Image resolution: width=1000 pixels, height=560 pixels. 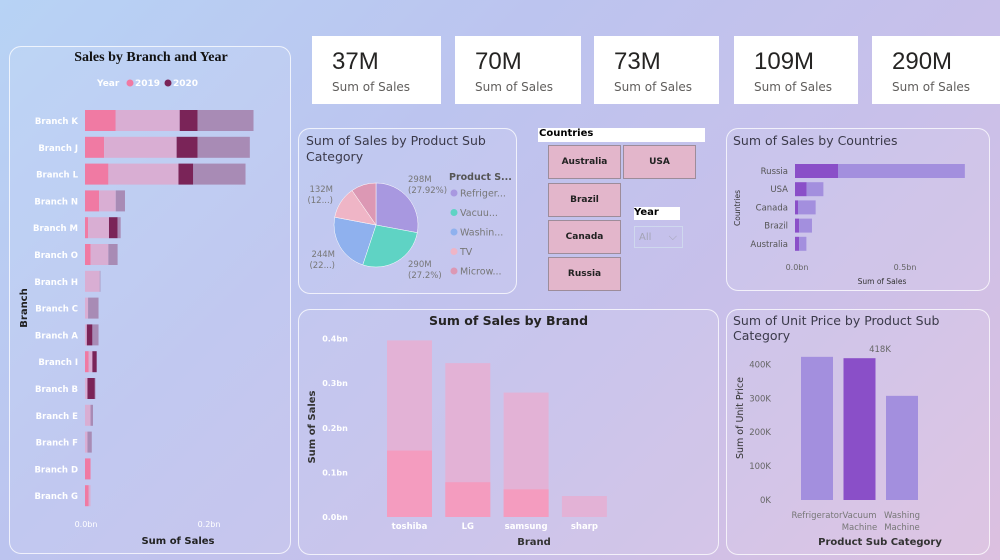 I want to click on chart-title: Sales by Branch and Year, so click(x=151, y=57).